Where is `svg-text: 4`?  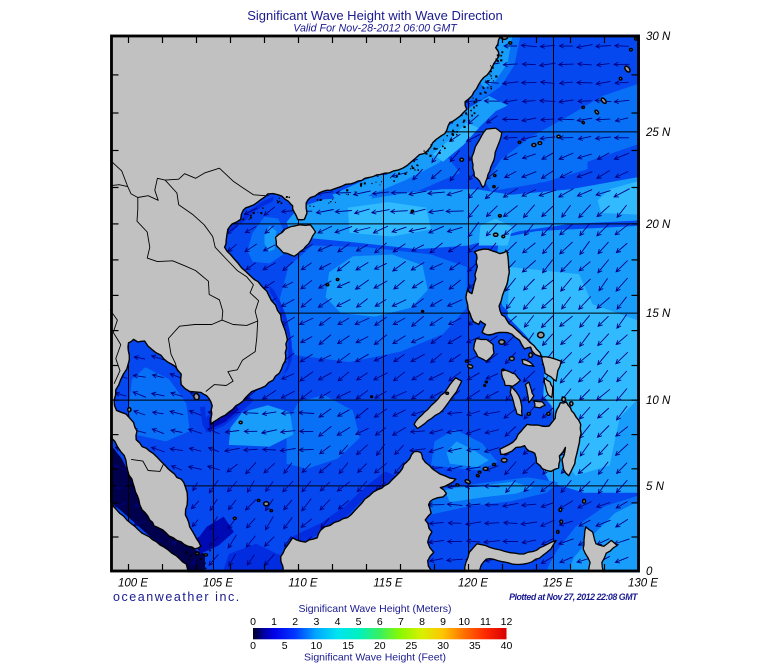 svg-text: 4 is located at coordinates (338, 622).